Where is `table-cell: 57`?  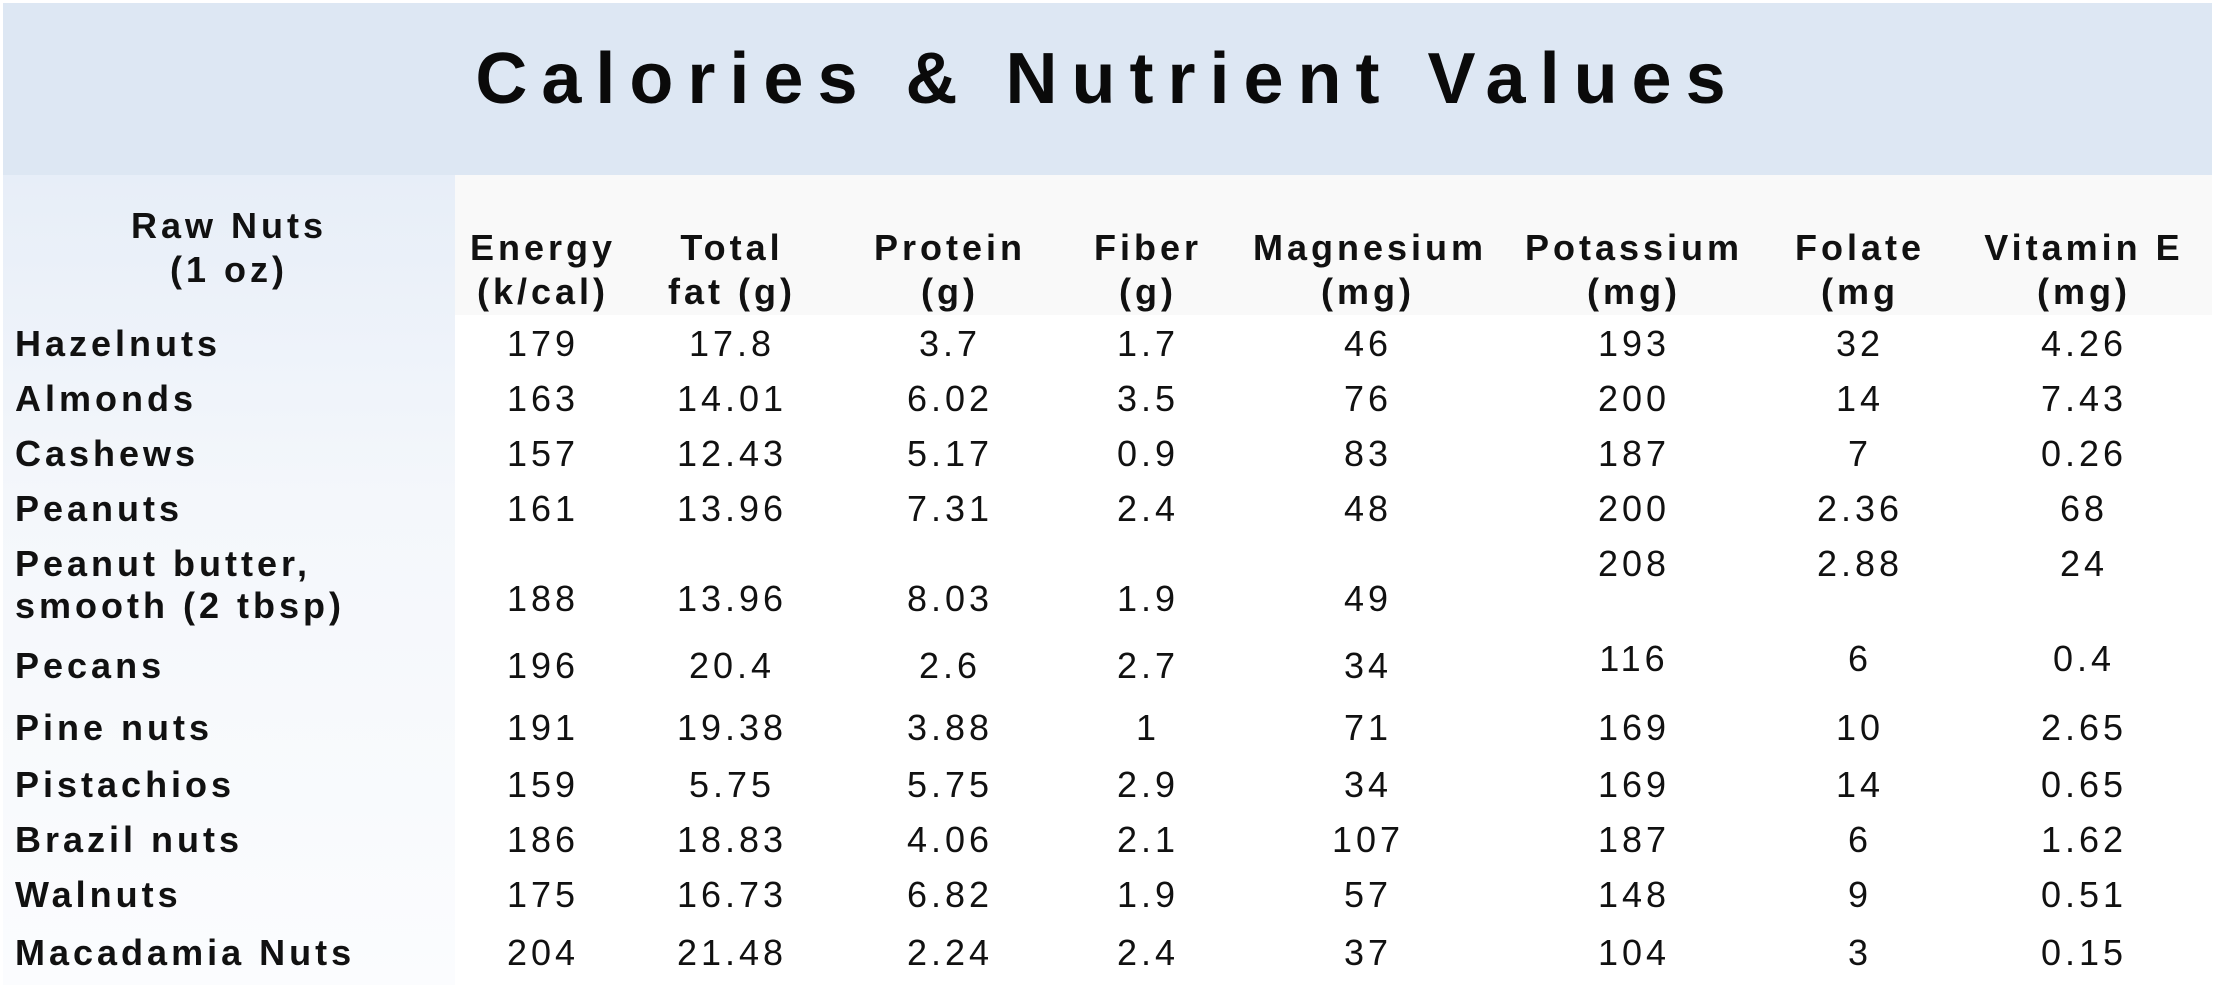
table-cell: 57 is located at coordinates (1368, 894).